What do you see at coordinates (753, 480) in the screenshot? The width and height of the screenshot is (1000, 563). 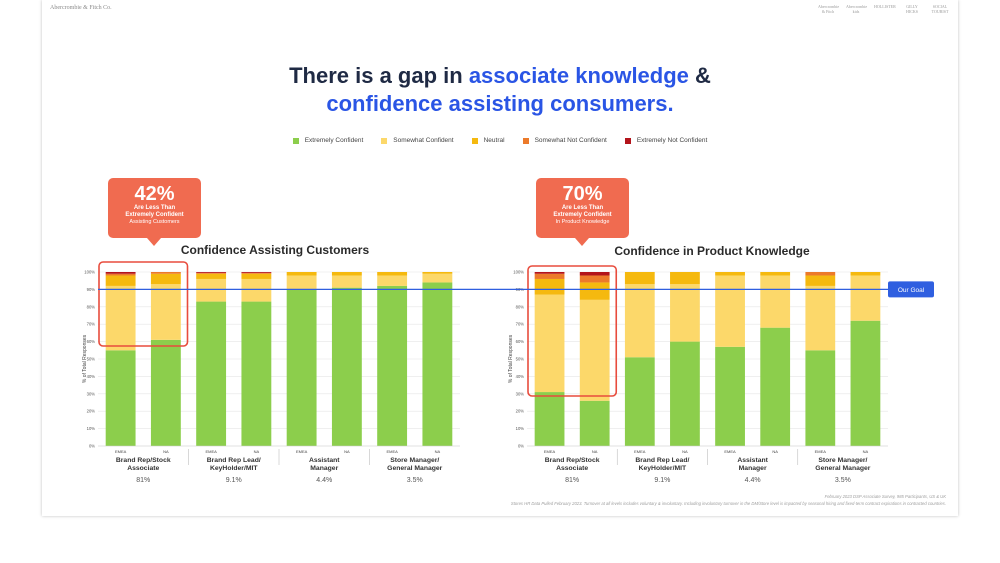 I see `group-percentage: 4.4%` at bounding box center [753, 480].